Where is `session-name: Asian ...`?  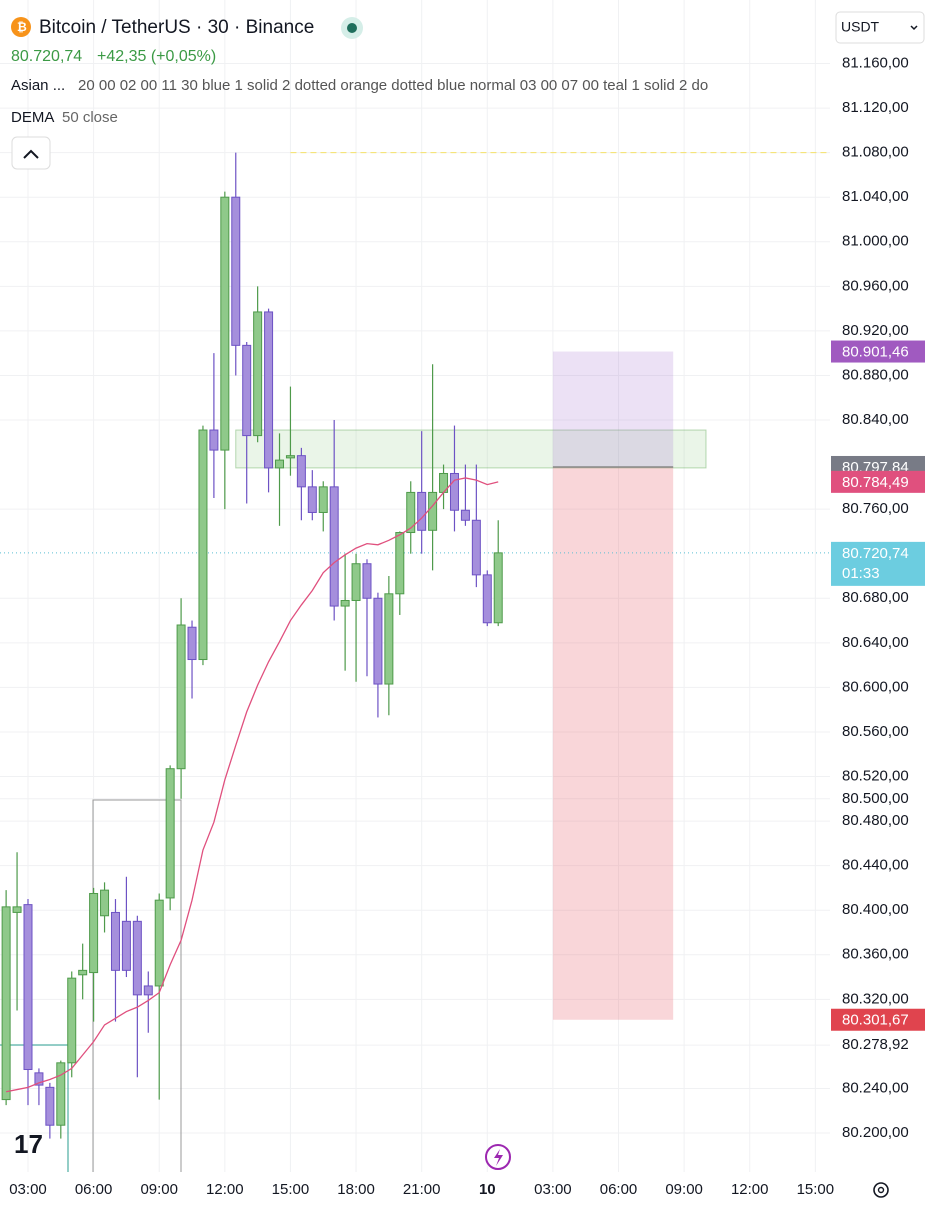 session-name: Asian ... is located at coordinates (38, 85).